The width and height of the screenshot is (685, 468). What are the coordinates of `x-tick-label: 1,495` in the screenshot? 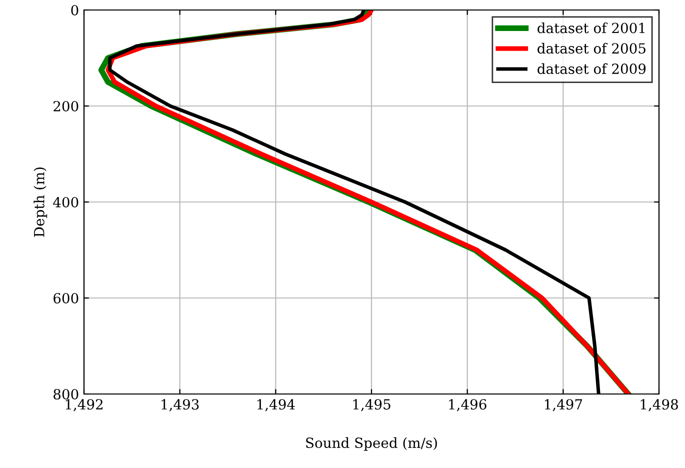 It's located at (371, 405).